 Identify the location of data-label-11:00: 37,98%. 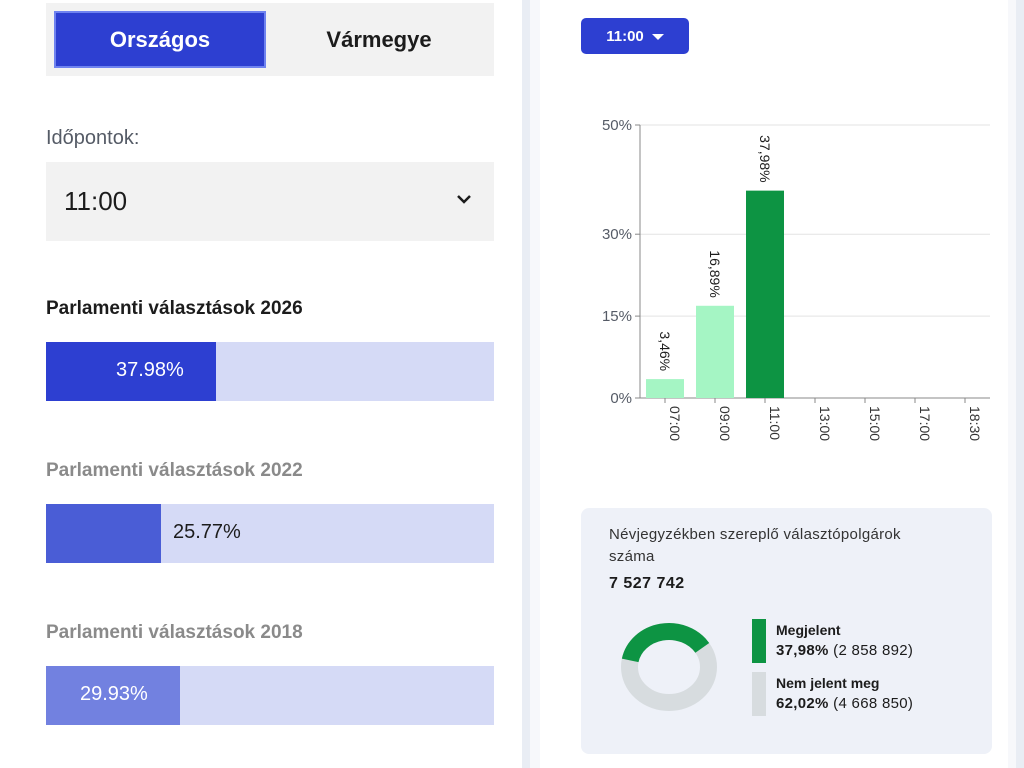
(765, 158).